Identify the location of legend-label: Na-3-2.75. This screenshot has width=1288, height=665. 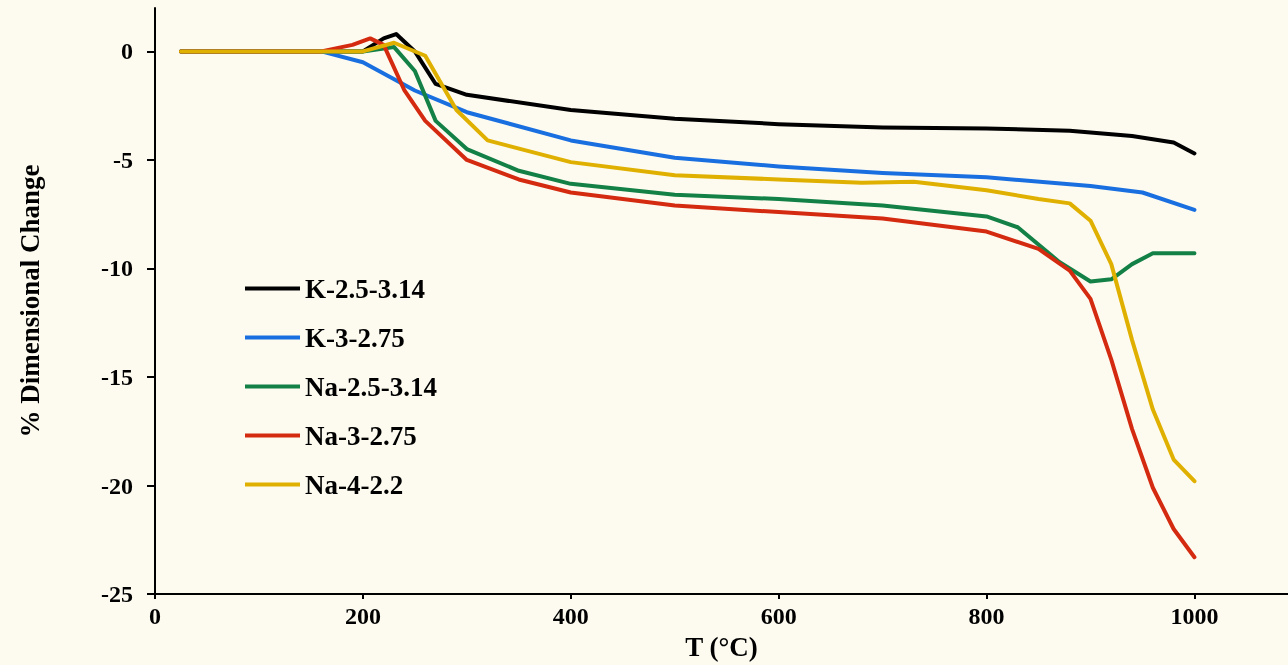
(361, 435).